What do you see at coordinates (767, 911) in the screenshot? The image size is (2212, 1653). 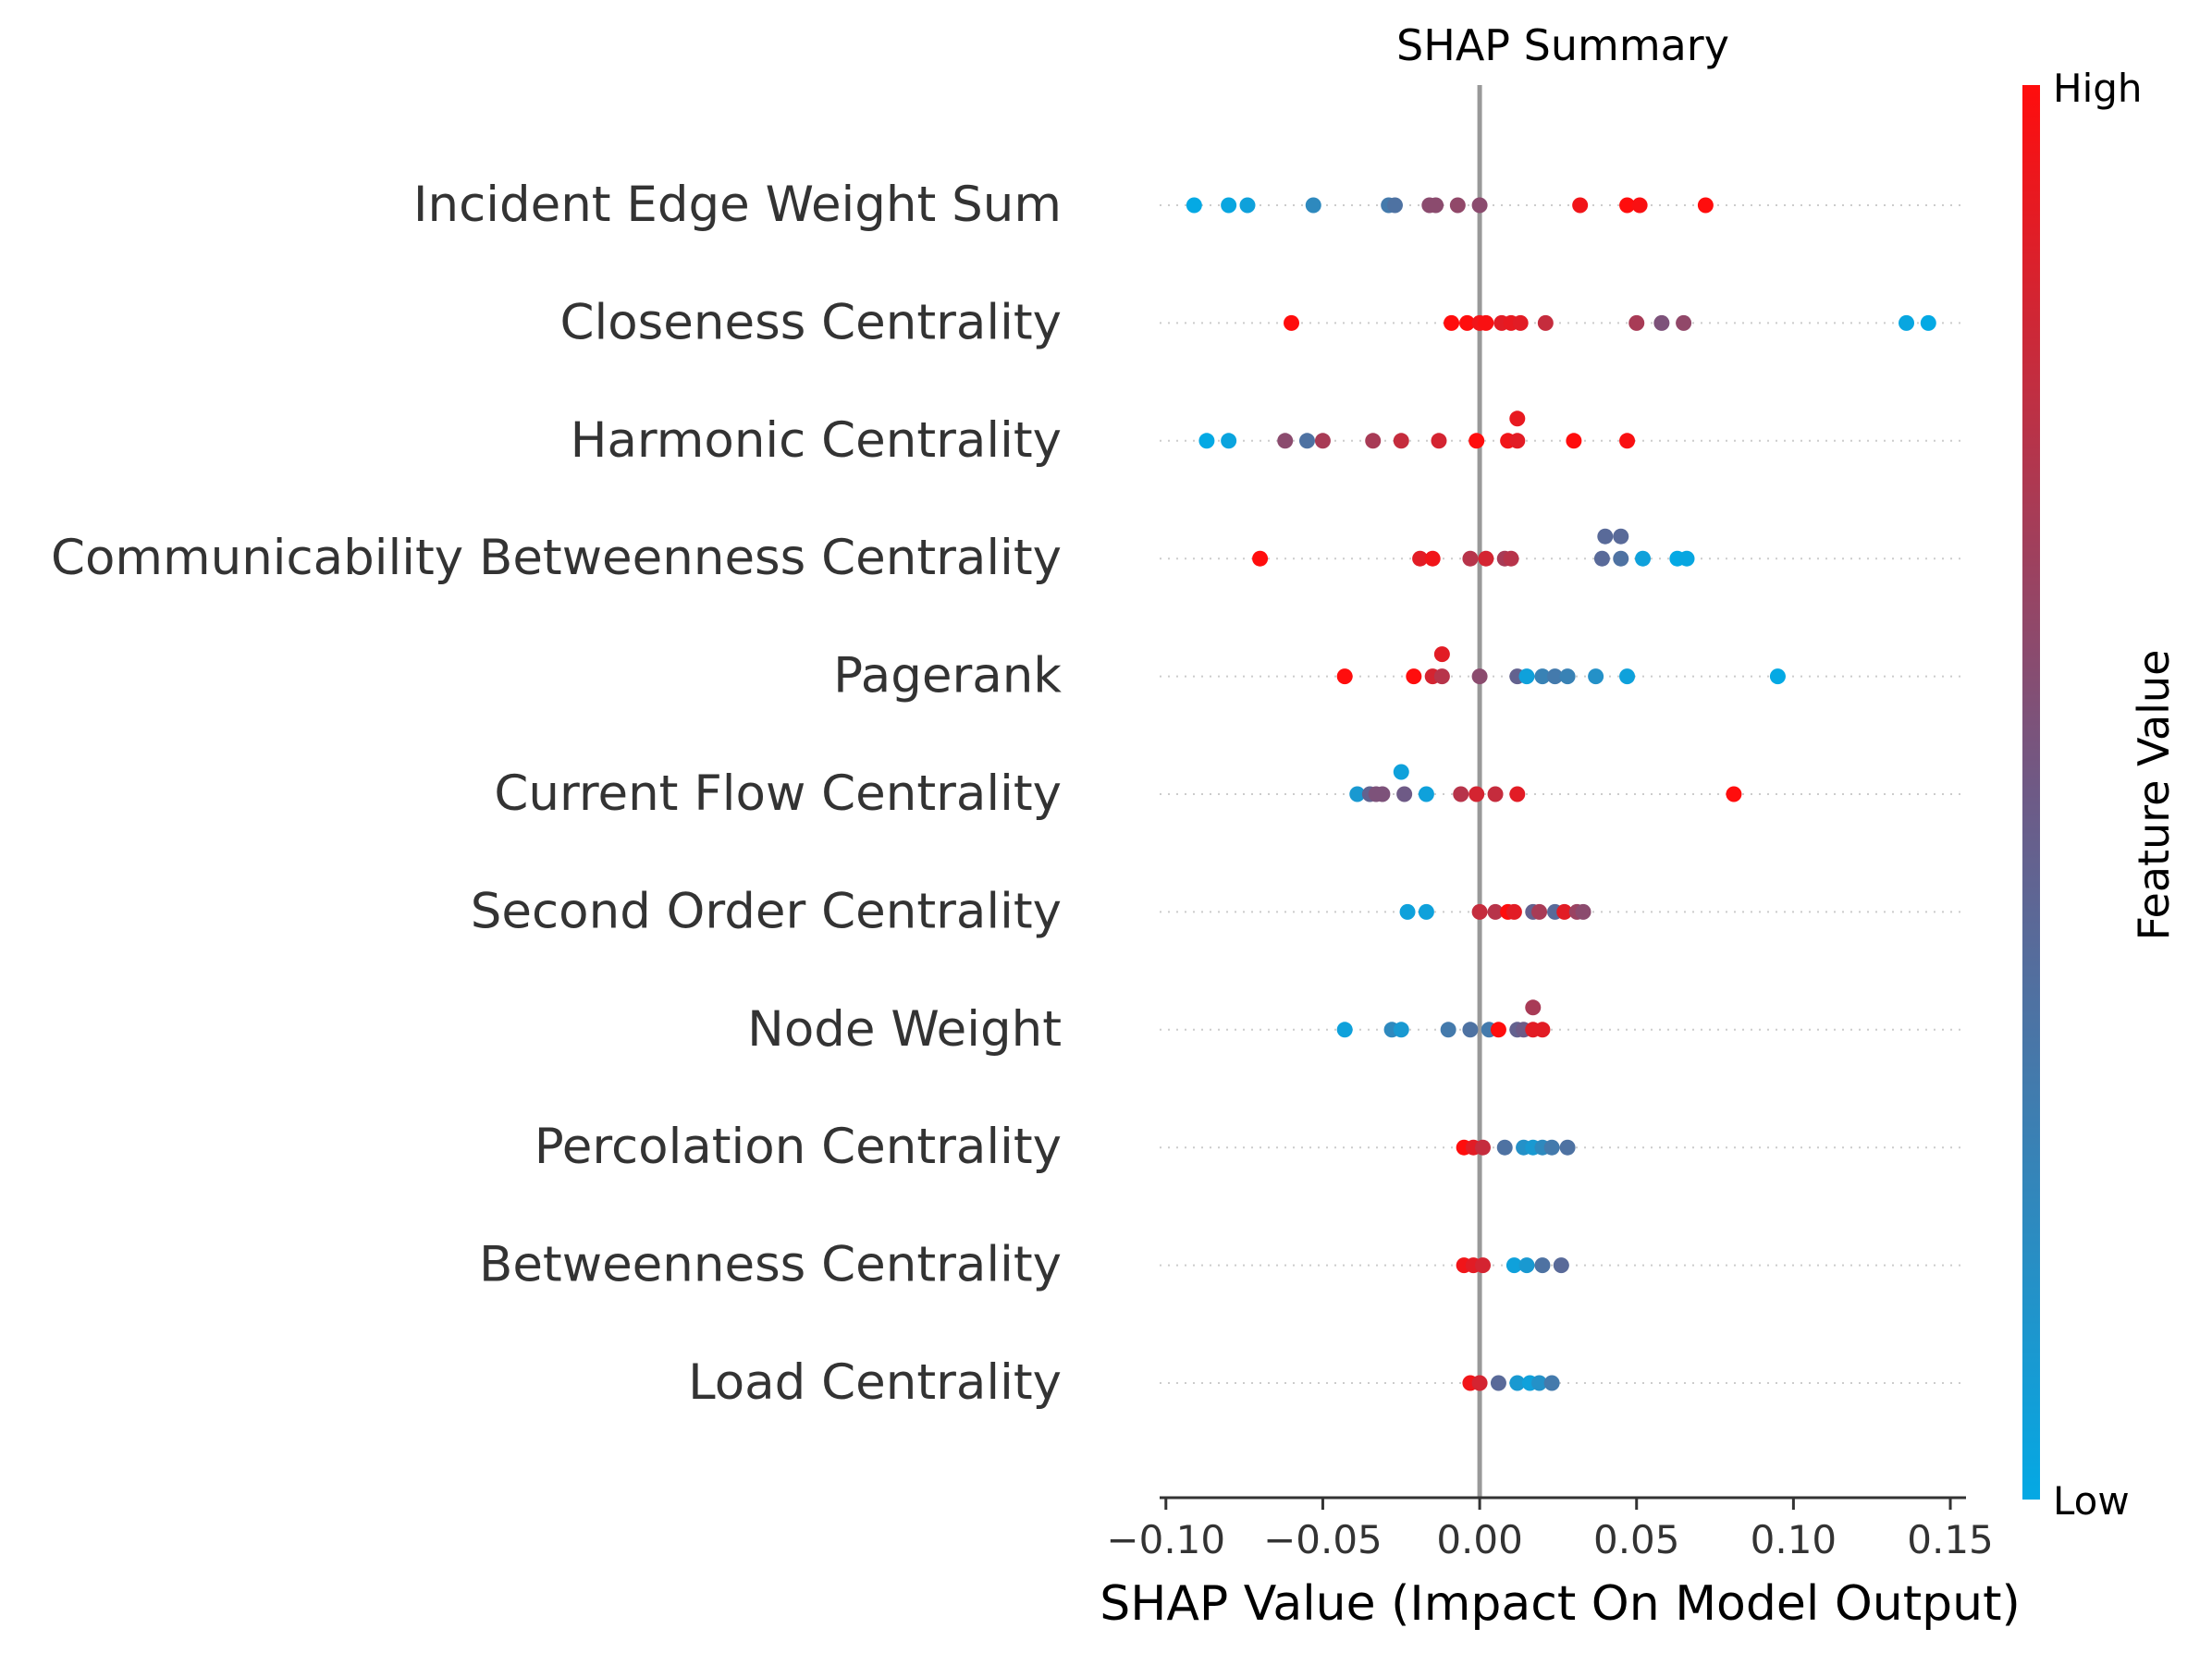 I see `feature-label: Second Order Centrality` at bounding box center [767, 911].